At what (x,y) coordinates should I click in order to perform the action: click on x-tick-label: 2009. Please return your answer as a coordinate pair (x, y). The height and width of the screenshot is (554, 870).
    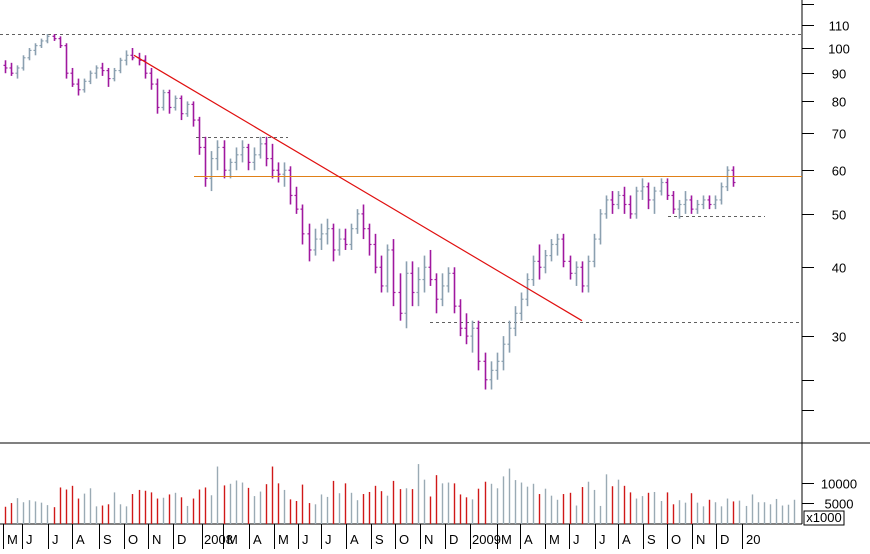
    Looking at the image, I should click on (486, 539).